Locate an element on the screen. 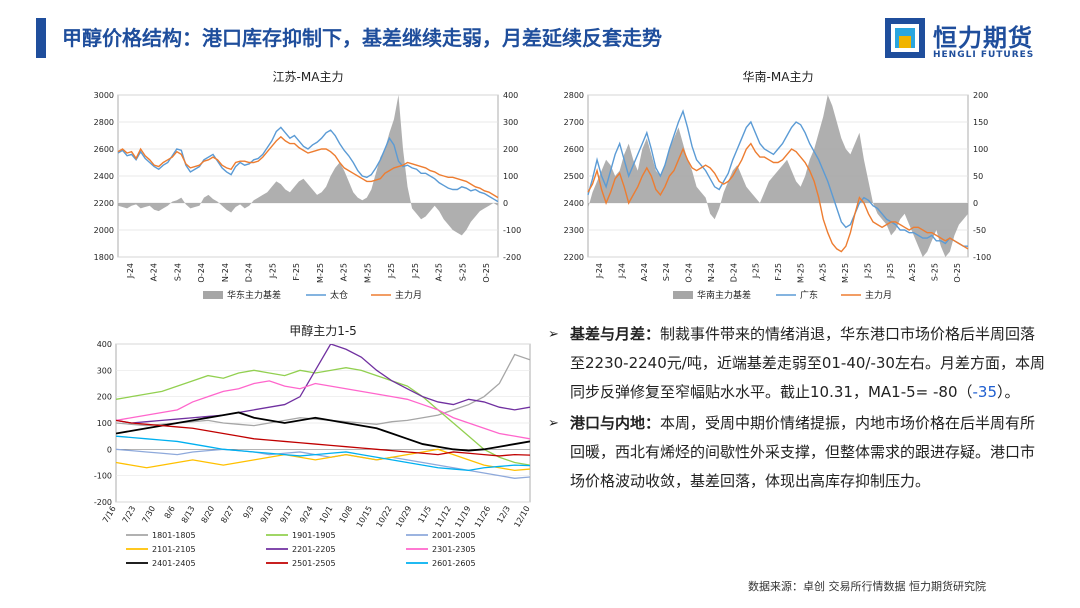  chart-title: 华南-MA主力 is located at coordinates (778, 76).